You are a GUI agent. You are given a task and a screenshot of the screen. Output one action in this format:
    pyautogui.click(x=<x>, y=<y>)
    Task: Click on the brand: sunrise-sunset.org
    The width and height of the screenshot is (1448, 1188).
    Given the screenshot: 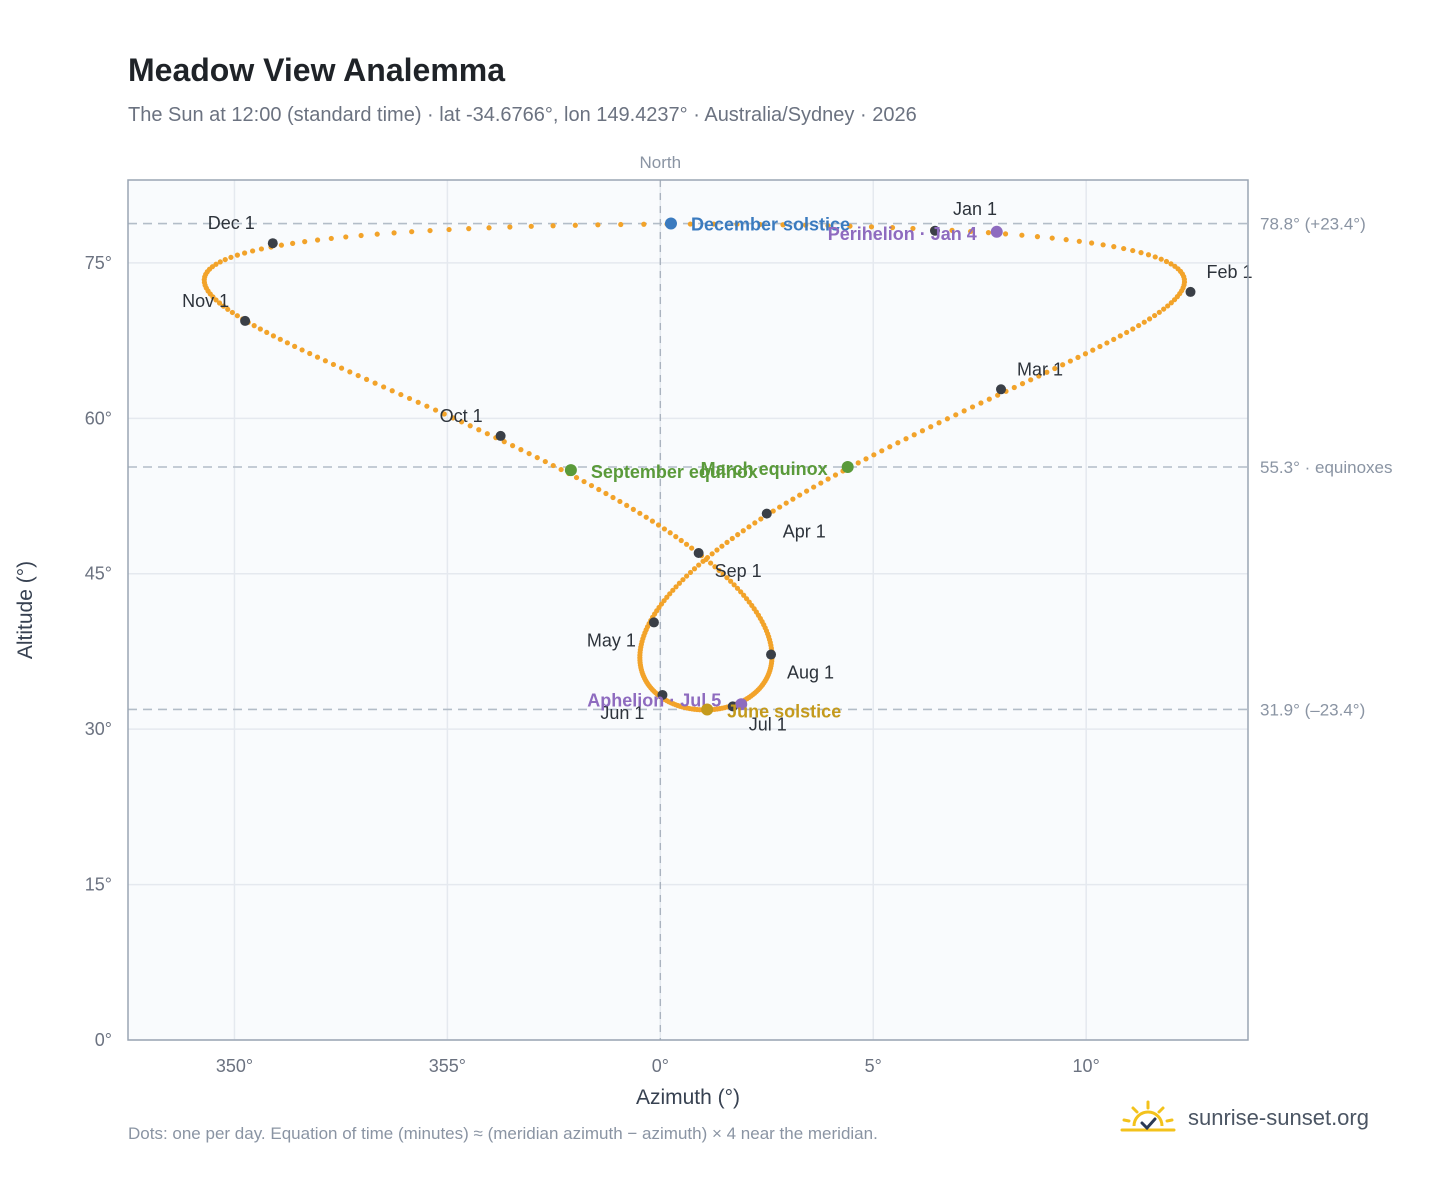 What is the action you would take?
    pyautogui.click(x=1244, y=1118)
    